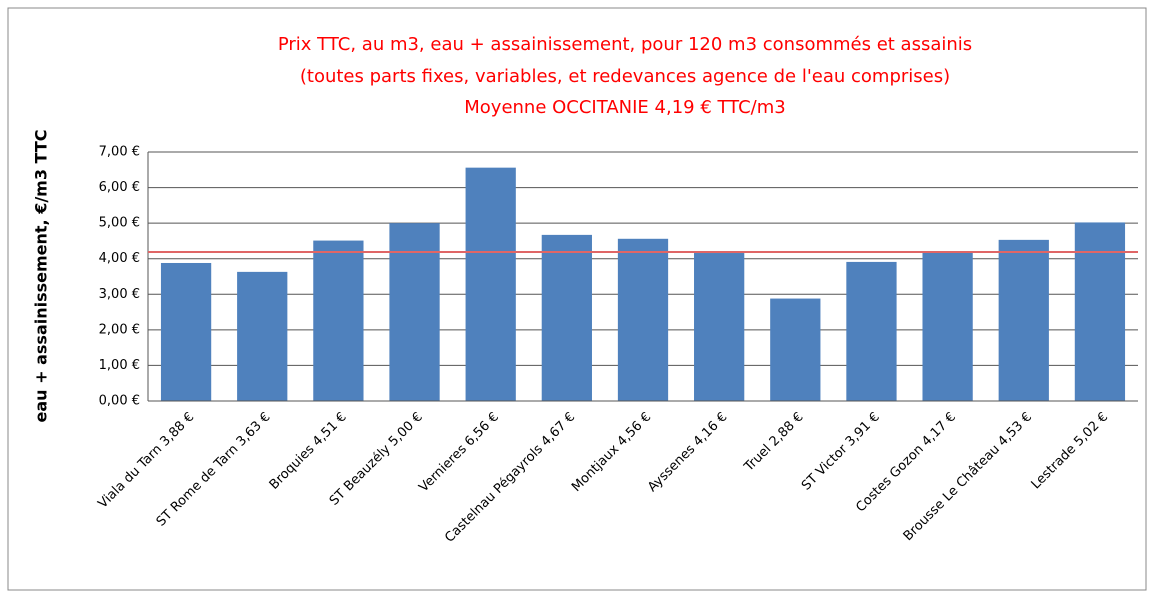 The image size is (1154, 599). I want to click on y-tick-label: 2,00 €, so click(119, 329).